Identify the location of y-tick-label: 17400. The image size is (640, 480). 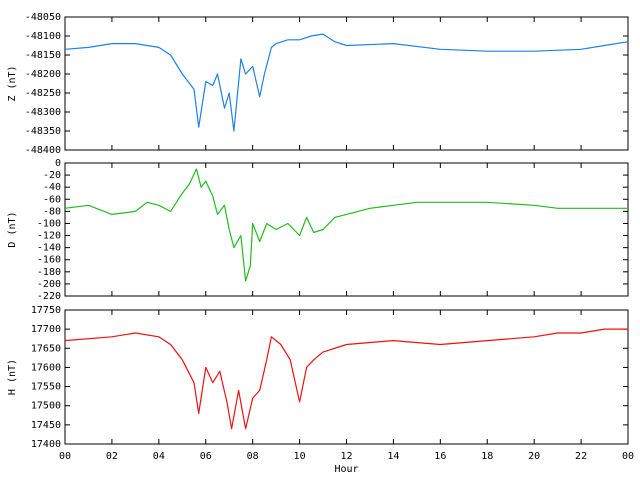
(46, 444).